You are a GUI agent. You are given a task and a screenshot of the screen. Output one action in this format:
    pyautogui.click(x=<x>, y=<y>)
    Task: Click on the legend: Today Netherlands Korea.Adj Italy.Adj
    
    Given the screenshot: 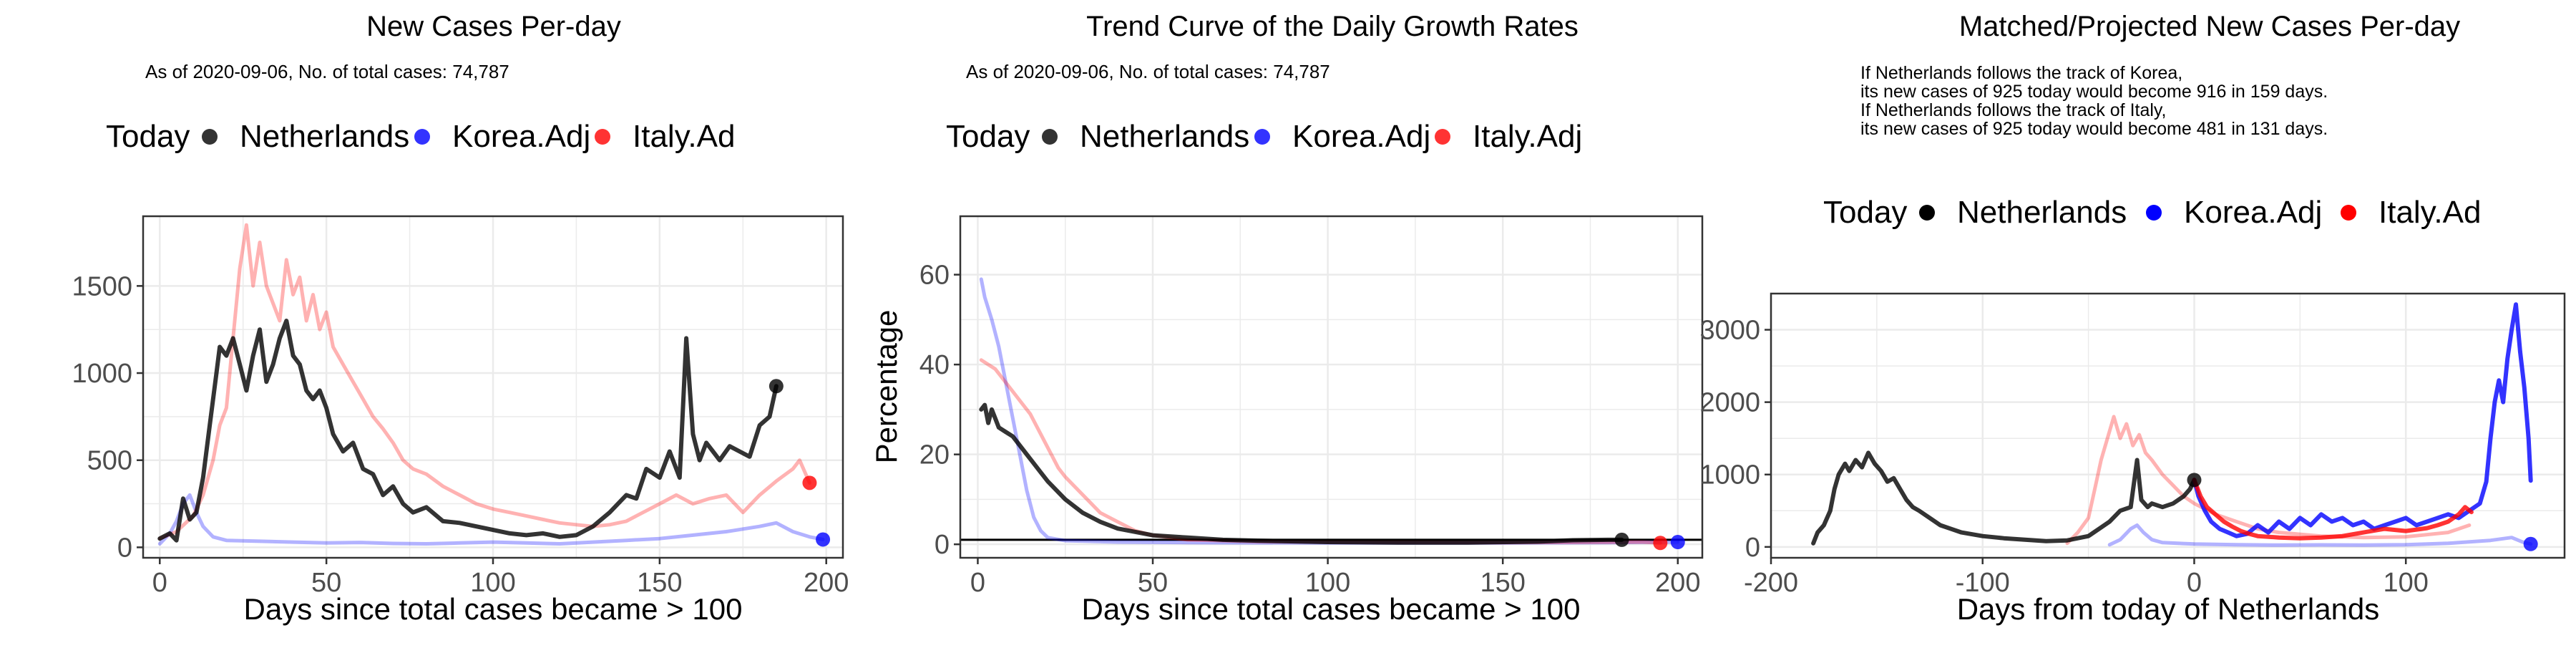 What is the action you would take?
    pyautogui.click(x=1264, y=136)
    